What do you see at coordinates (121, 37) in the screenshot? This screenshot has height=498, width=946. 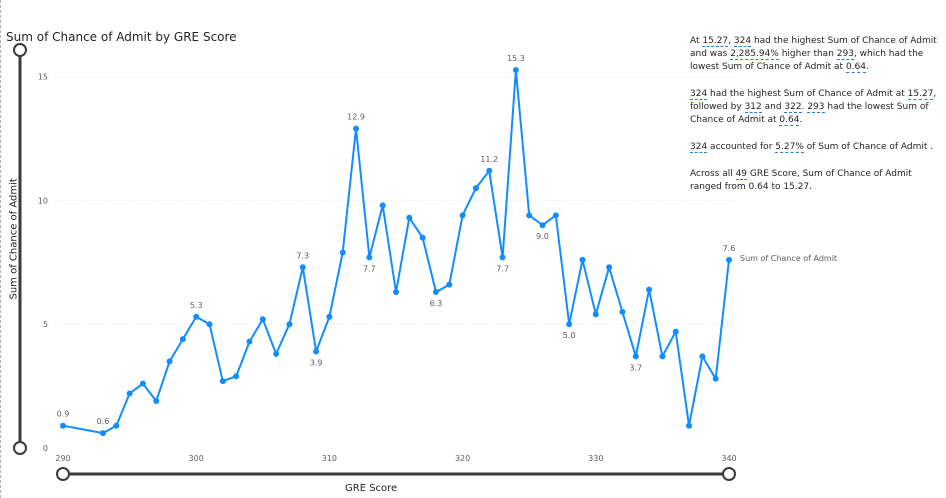 I see `chart-title: Sum of Chance of Admit by GRE Score` at bounding box center [121, 37].